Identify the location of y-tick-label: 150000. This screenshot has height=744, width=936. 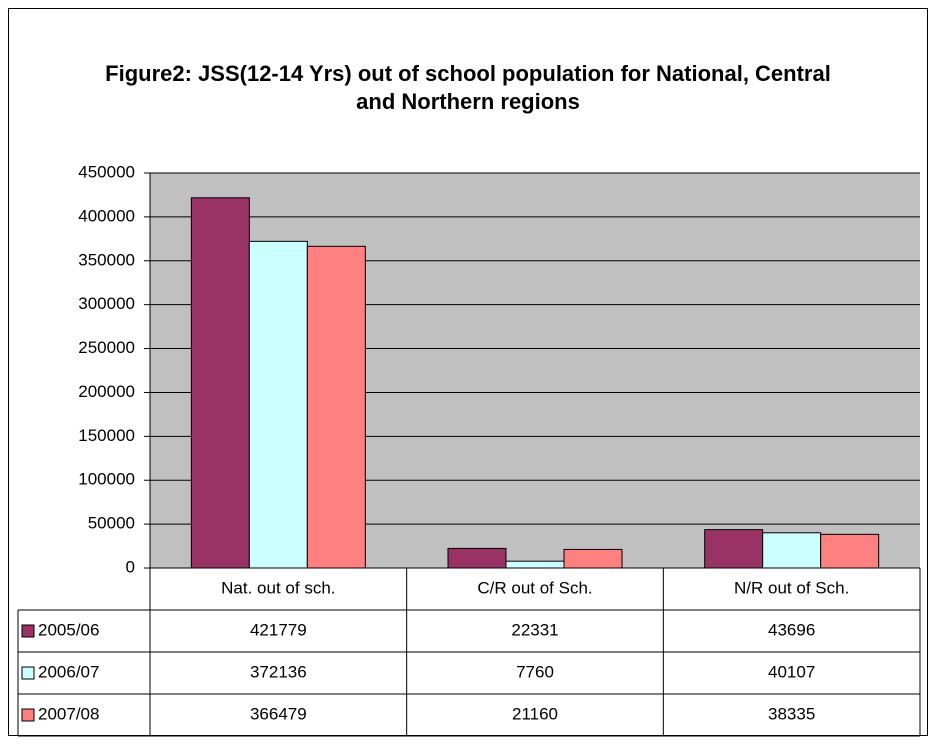
(106, 435).